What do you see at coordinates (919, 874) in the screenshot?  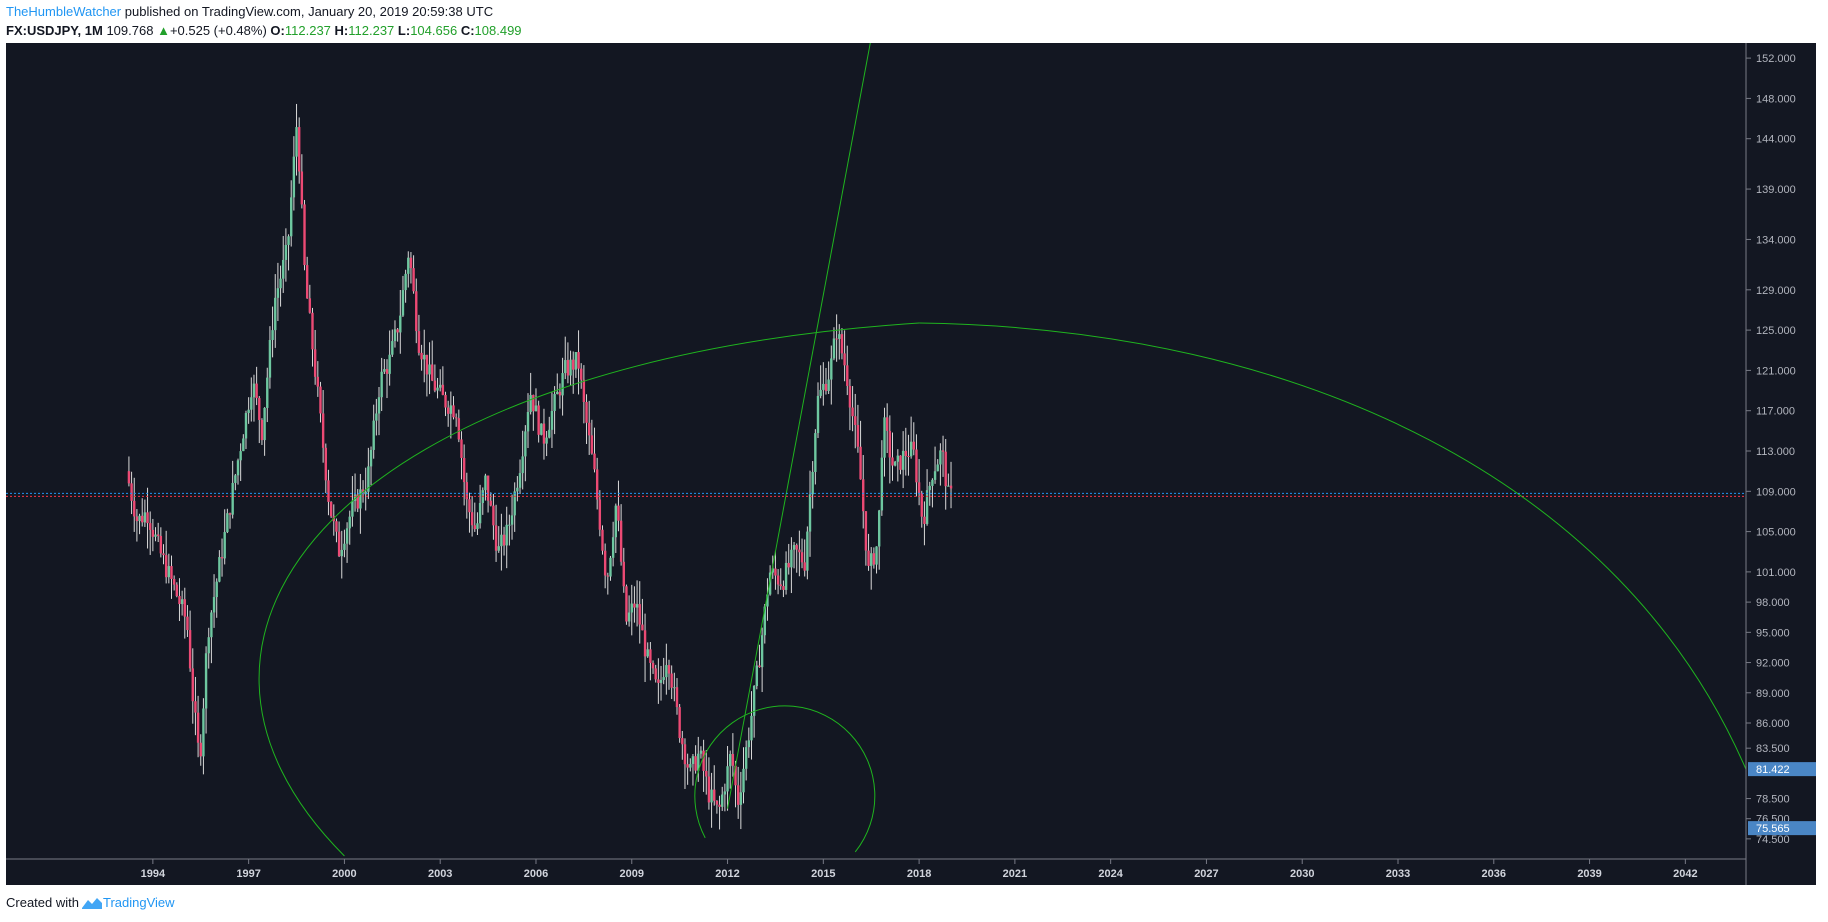 I see `time-tick-label: 2018` at bounding box center [919, 874].